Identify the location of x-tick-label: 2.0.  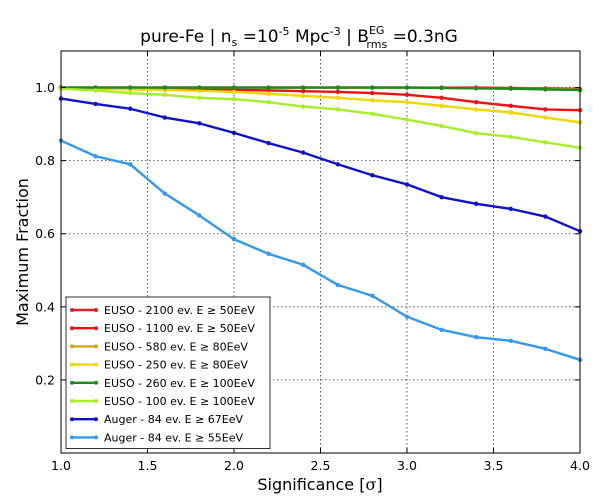
(234, 465).